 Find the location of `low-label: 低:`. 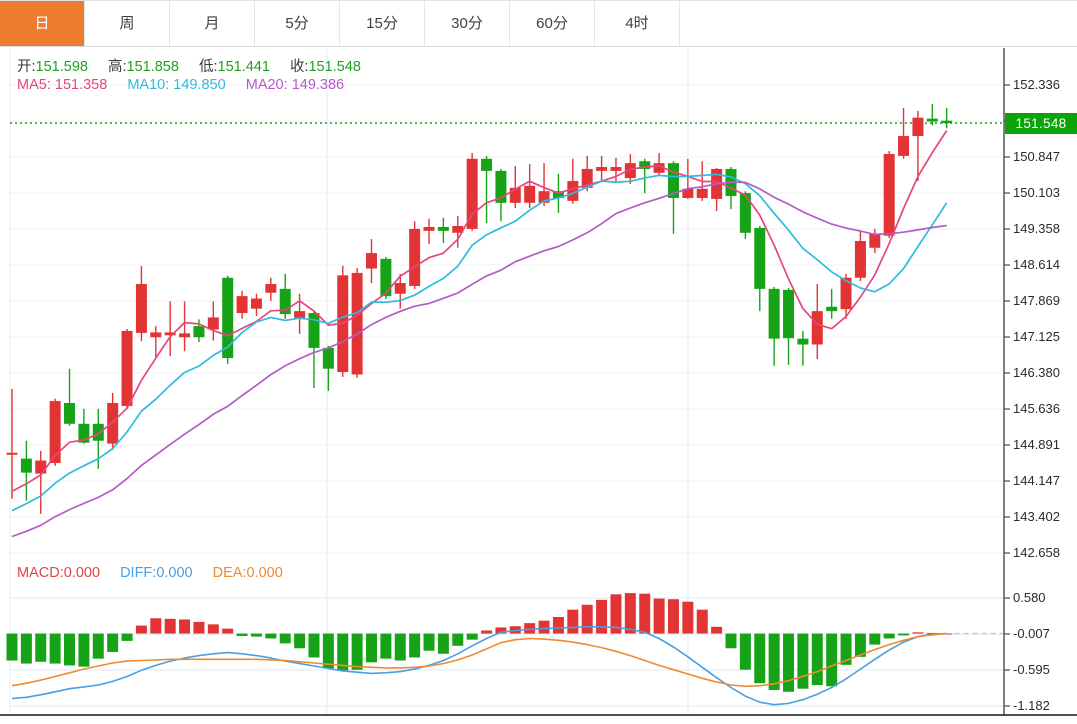

low-label: 低: is located at coordinates (208, 67).